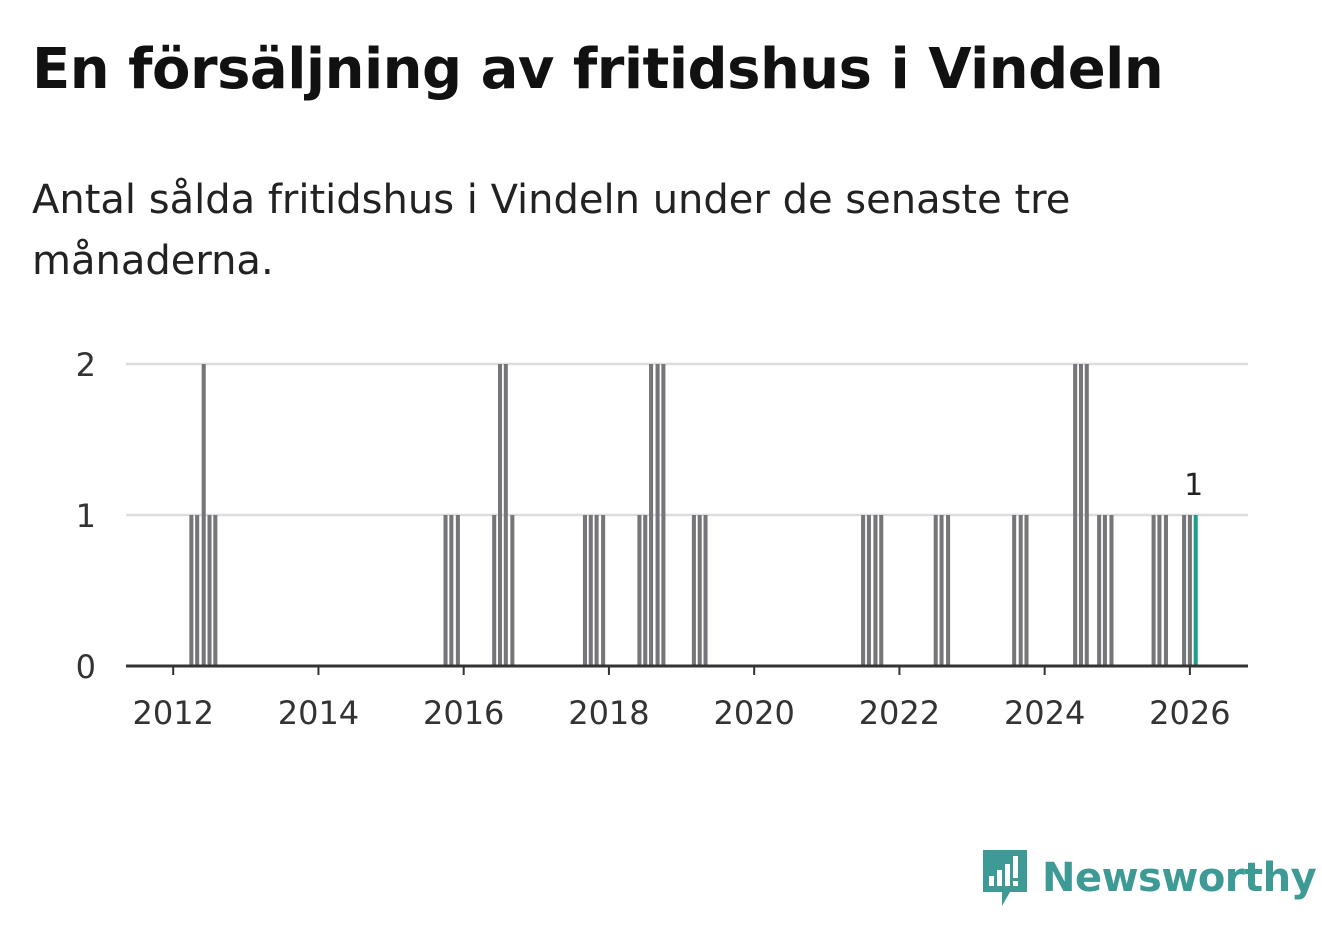  Describe the element at coordinates (318, 713) in the screenshot. I see `x-tick-label: 2014` at that location.